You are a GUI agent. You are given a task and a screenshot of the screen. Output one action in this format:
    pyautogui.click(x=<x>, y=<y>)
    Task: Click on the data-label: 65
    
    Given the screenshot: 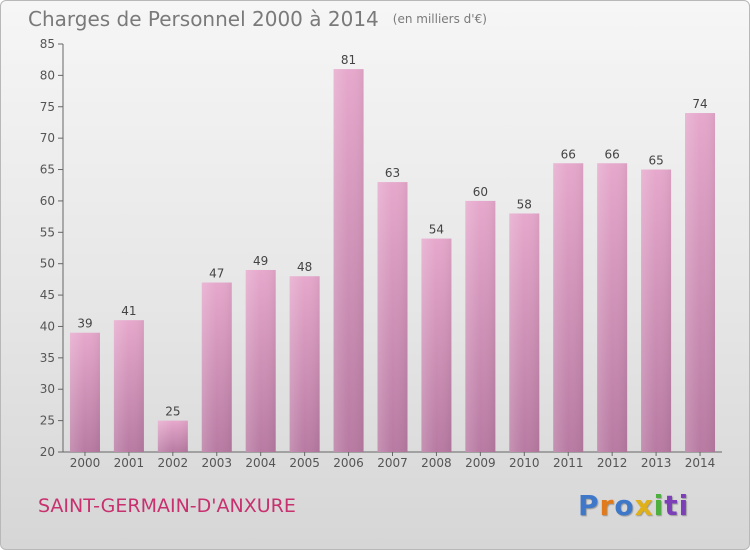 What is the action you would take?
    pyautogui.click(x=655, y=161)
    